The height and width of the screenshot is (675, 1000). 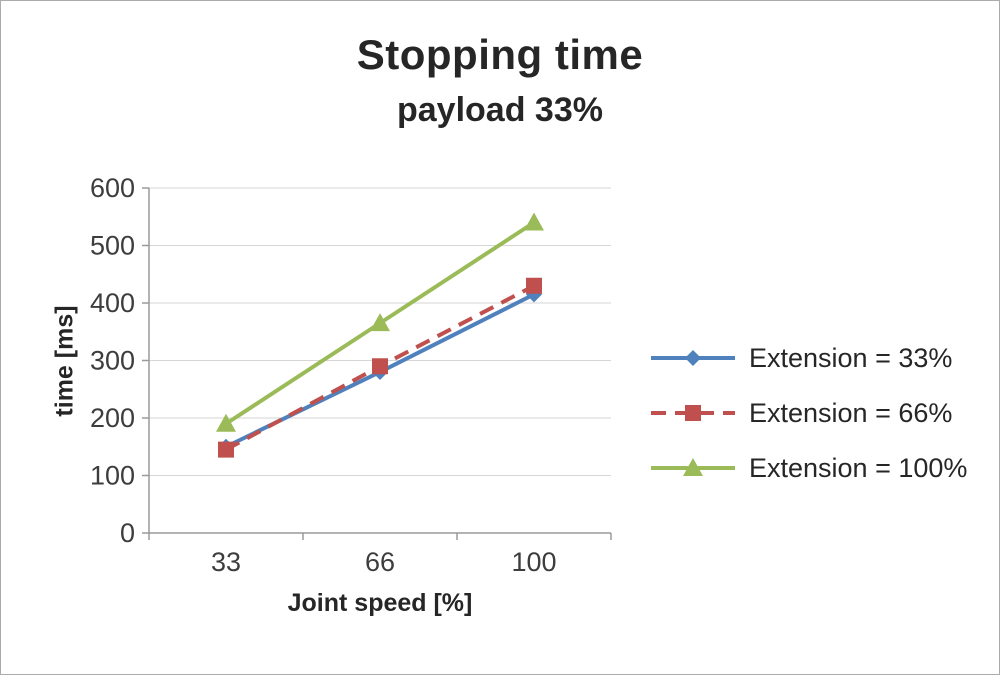 I want to click on y-tick-label: 0, so click(x=127, y=533).